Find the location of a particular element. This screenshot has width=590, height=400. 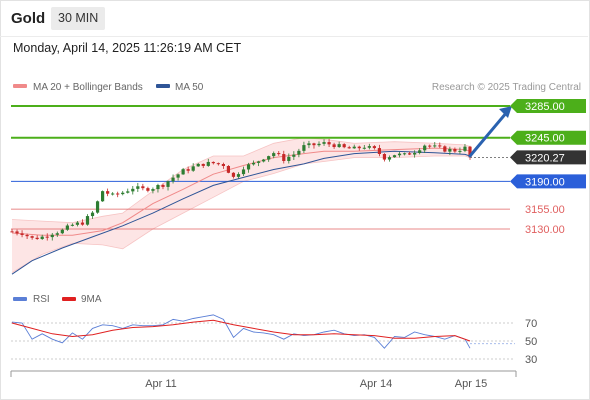

level-label-3130.00: 3130.00 is located at coordinates (545, 230).